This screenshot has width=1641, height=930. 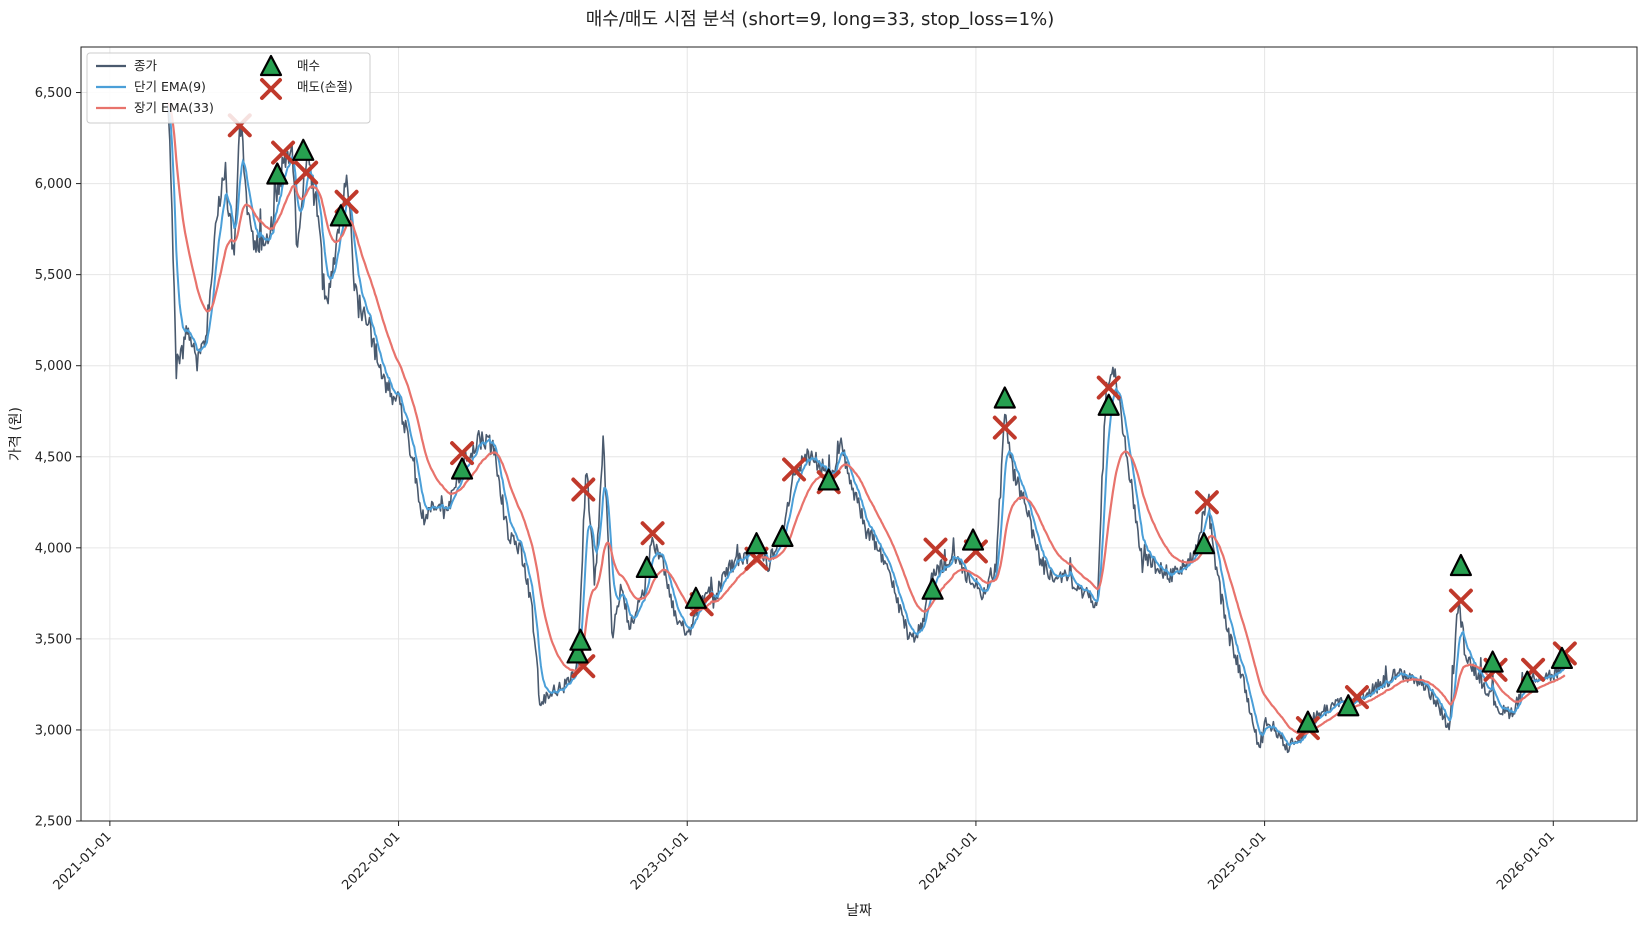 I want to click on y-tick-label: 4,000, so click(x=53, y=548).